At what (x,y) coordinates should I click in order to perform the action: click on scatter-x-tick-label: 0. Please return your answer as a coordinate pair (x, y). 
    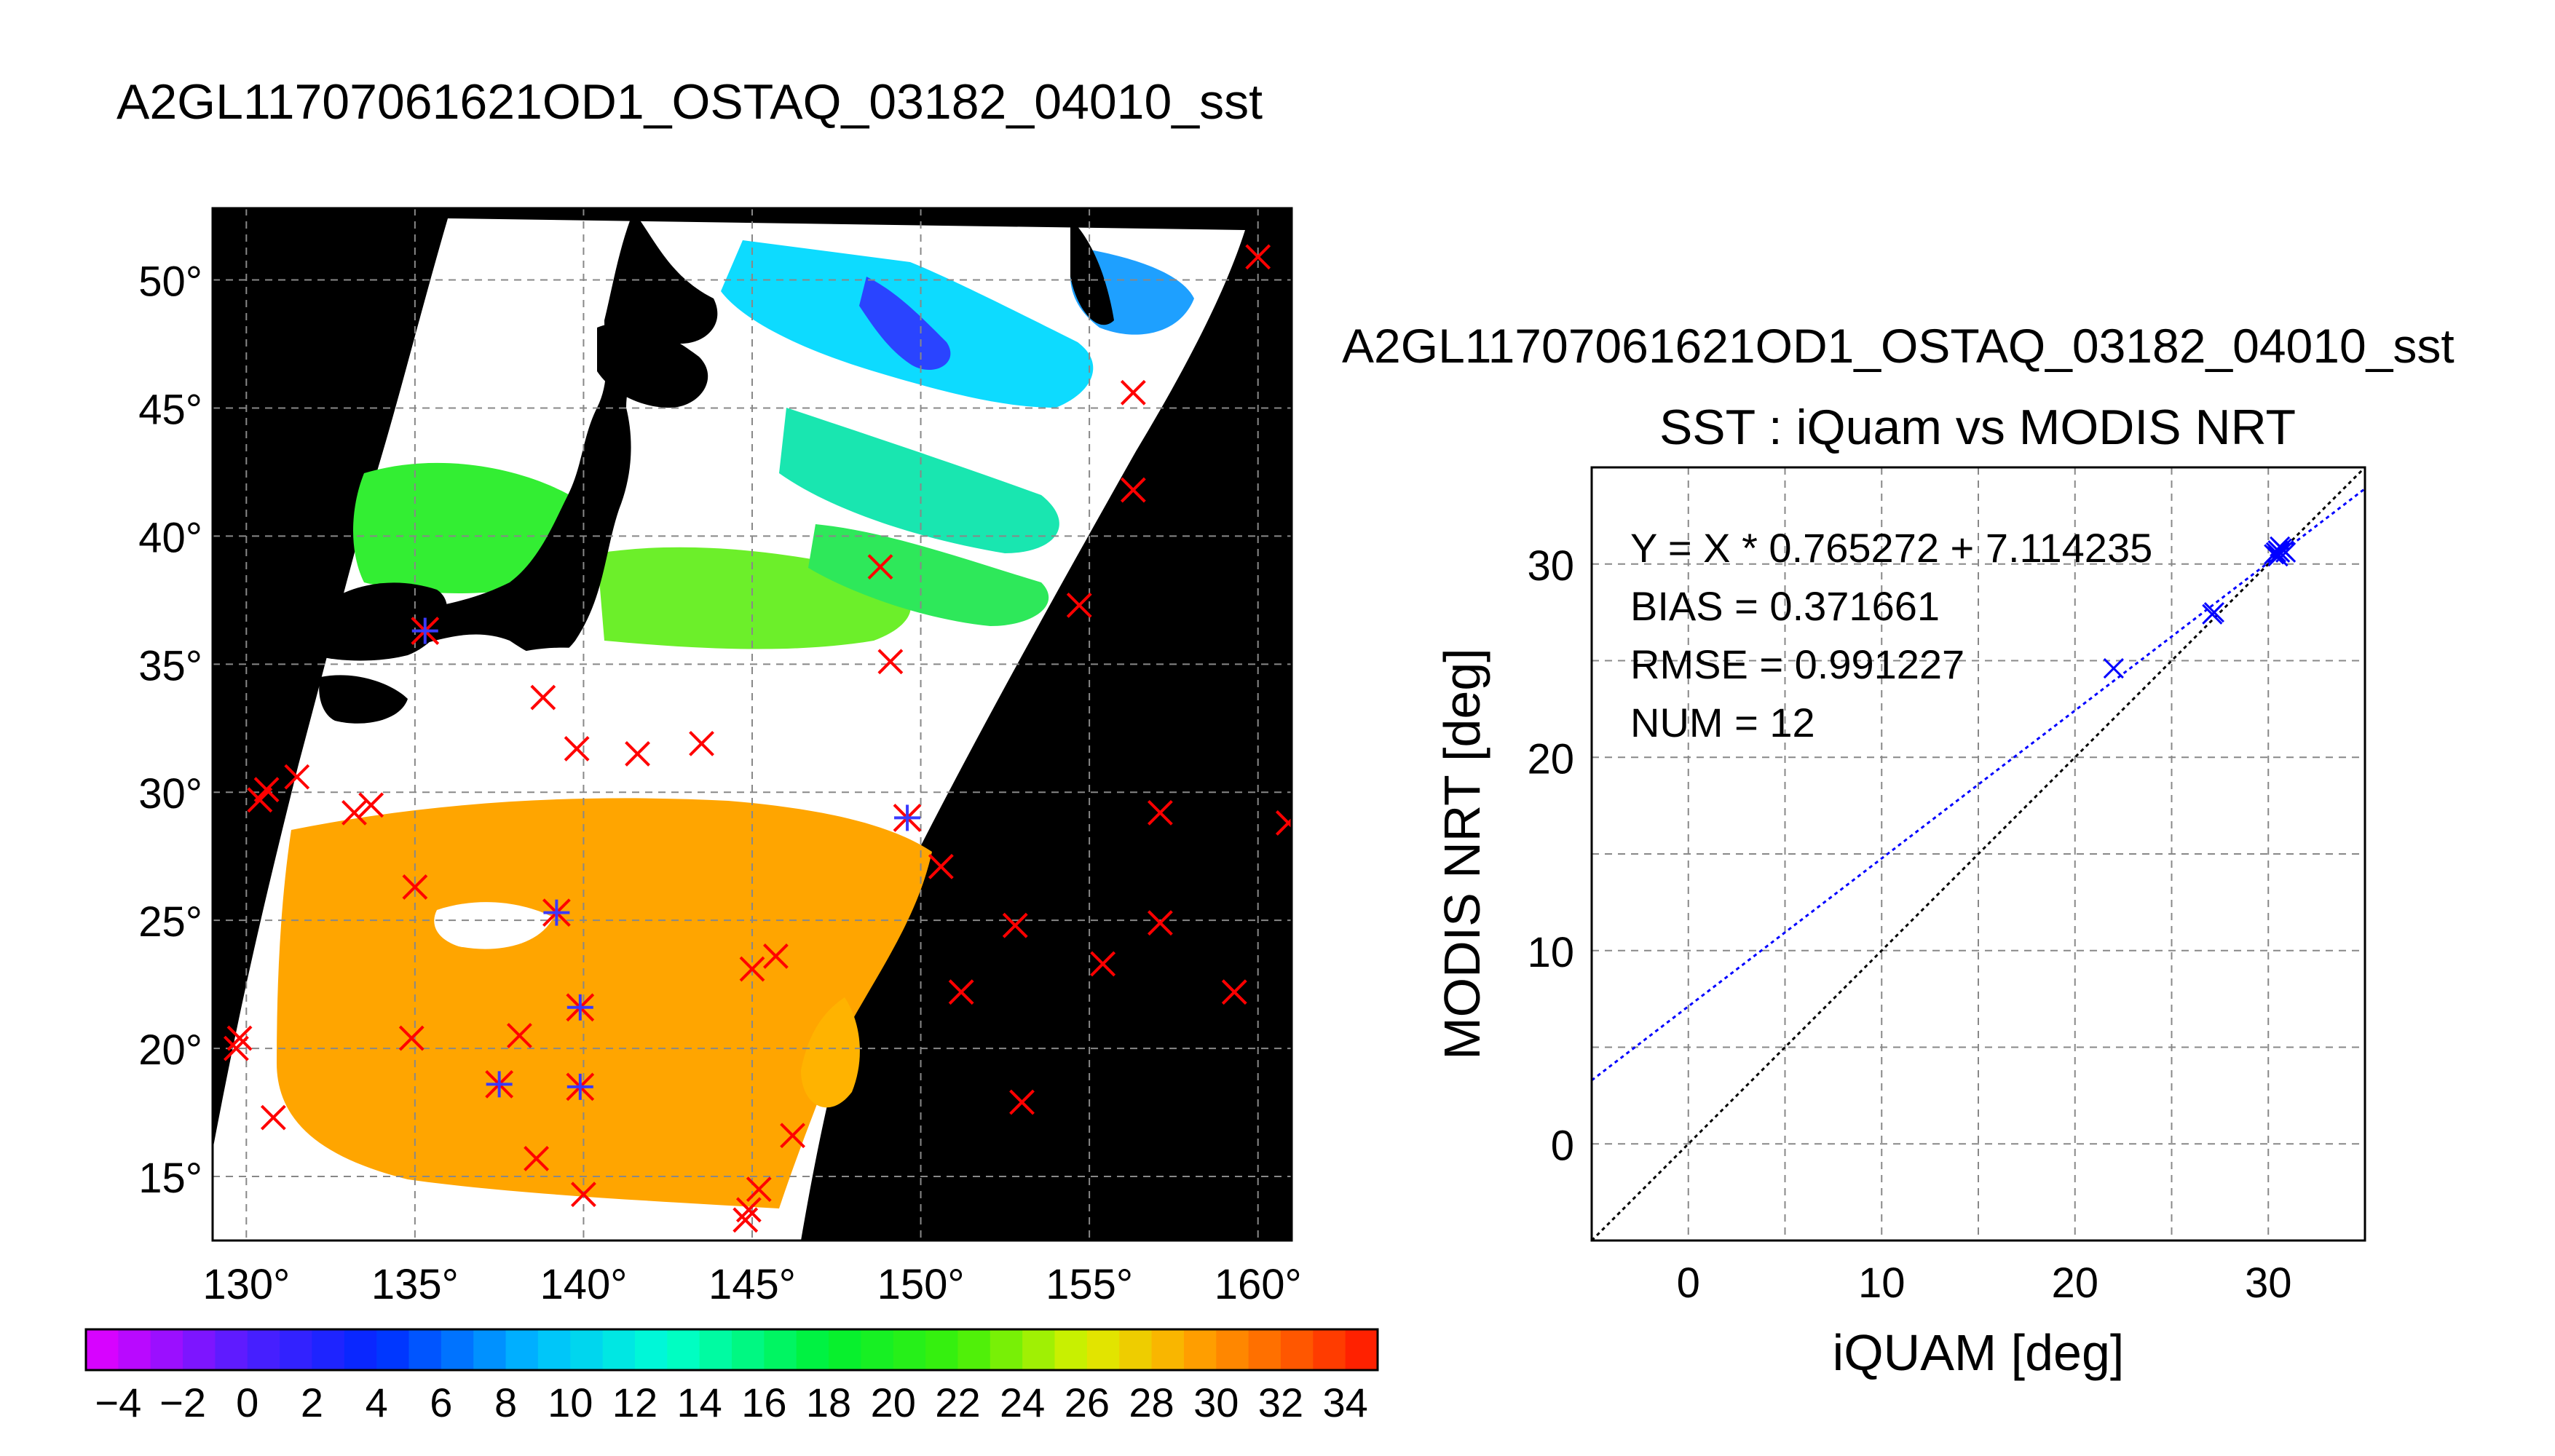
    Looking at the image, I should click on (1688, 1283).